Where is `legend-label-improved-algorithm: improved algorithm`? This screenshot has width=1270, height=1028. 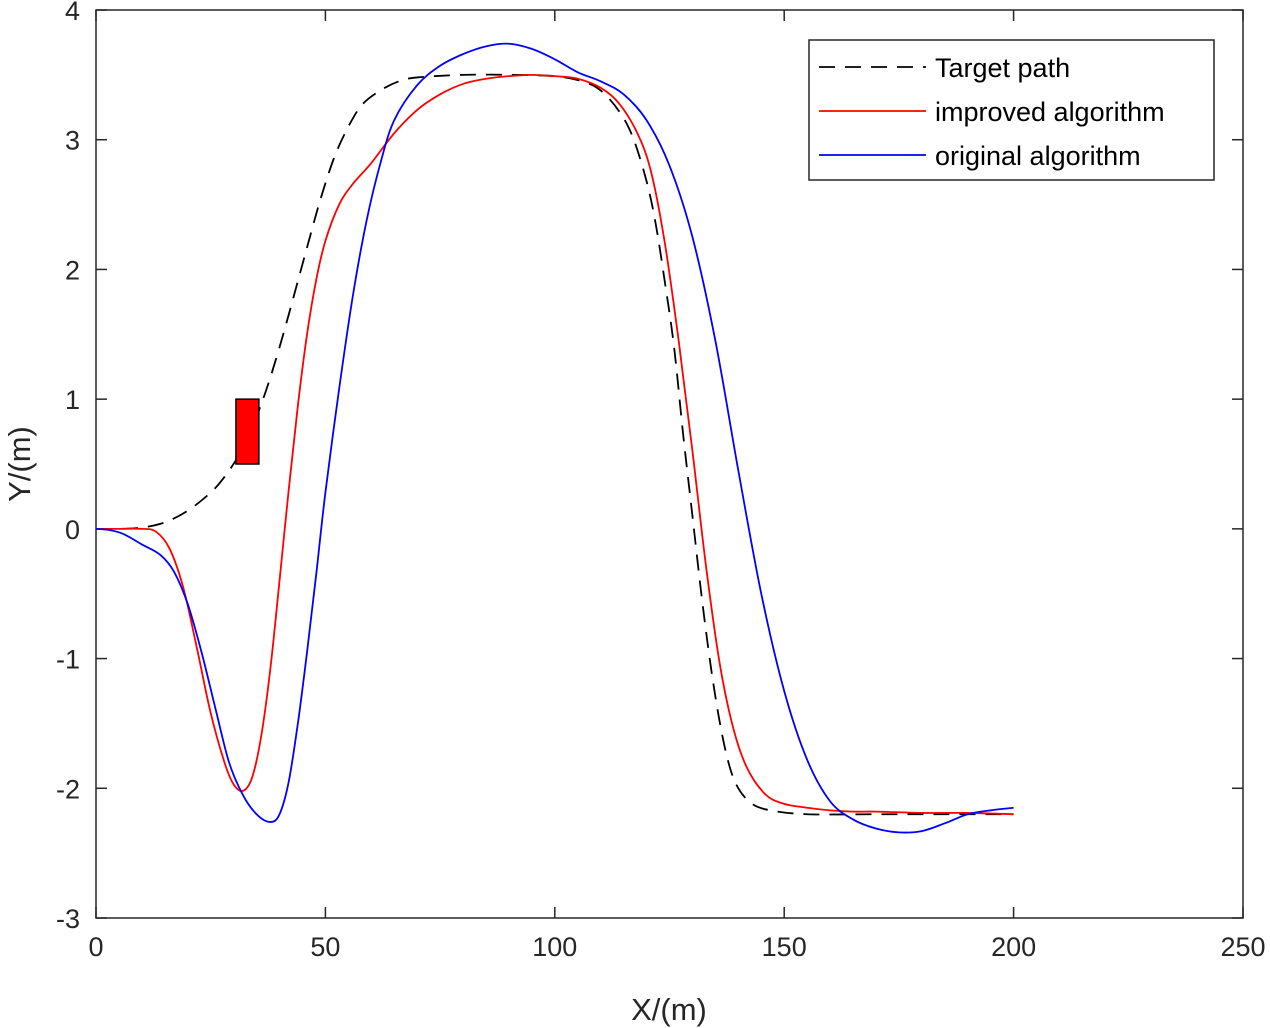
legend-label-improved-algorithm: improved algorithm is located at coordinates (1050, 112).